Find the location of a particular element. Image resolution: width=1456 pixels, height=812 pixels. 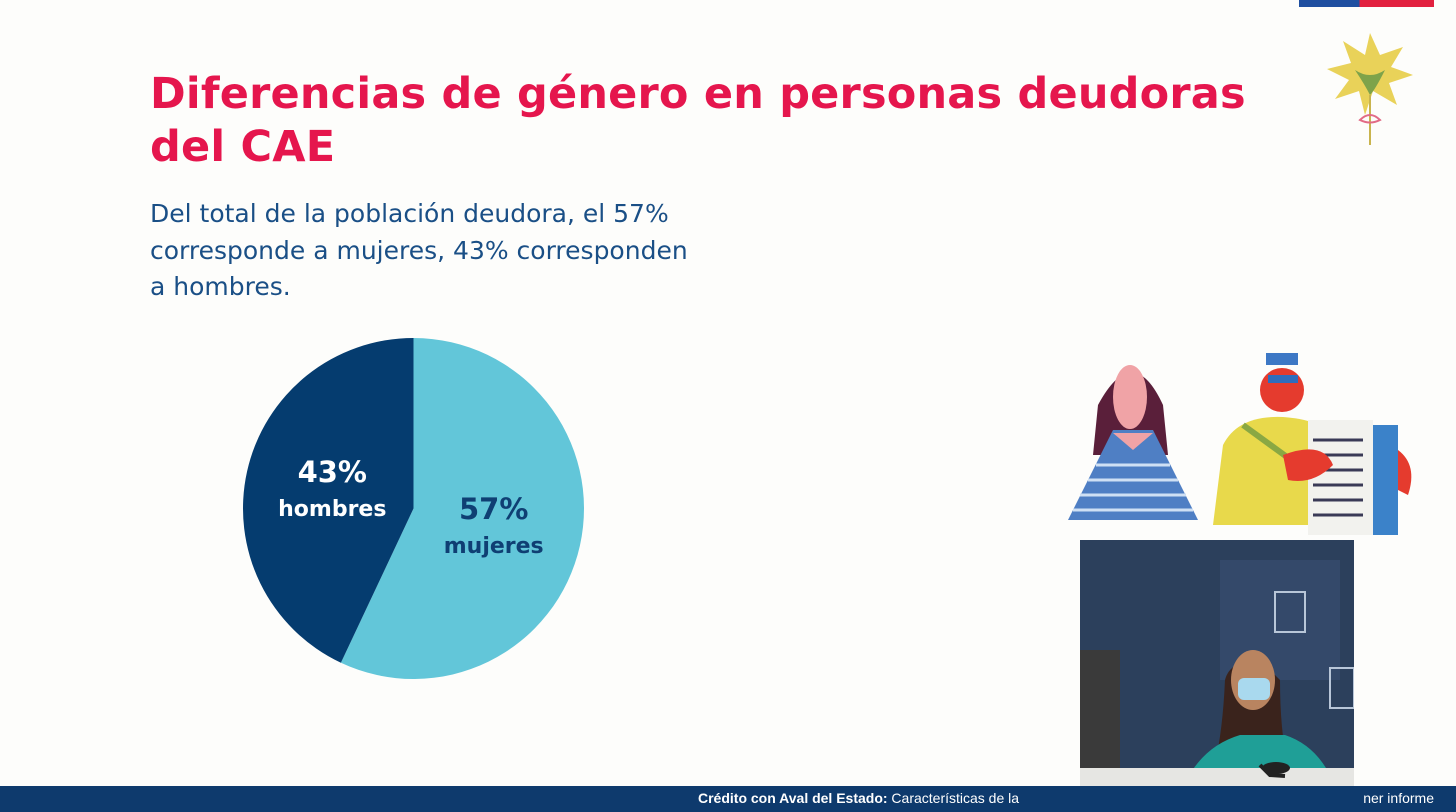

flag-color-bar is located at coordinates (1366, 3).